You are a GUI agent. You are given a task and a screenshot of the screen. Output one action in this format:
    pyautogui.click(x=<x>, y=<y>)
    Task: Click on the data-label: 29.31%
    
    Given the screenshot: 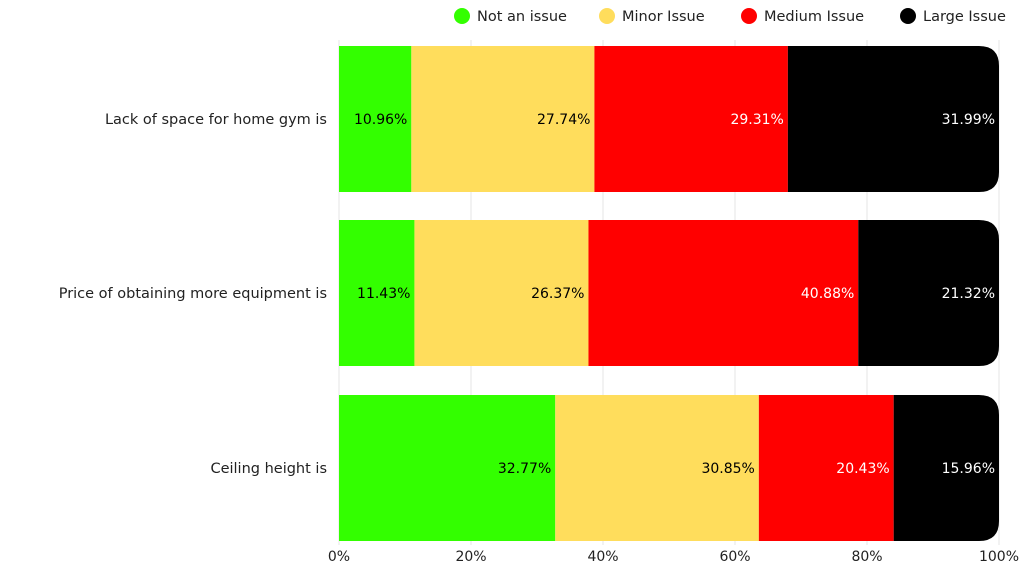 What is the action you would take?
    pyautogui.click(x=756, y=120)
    